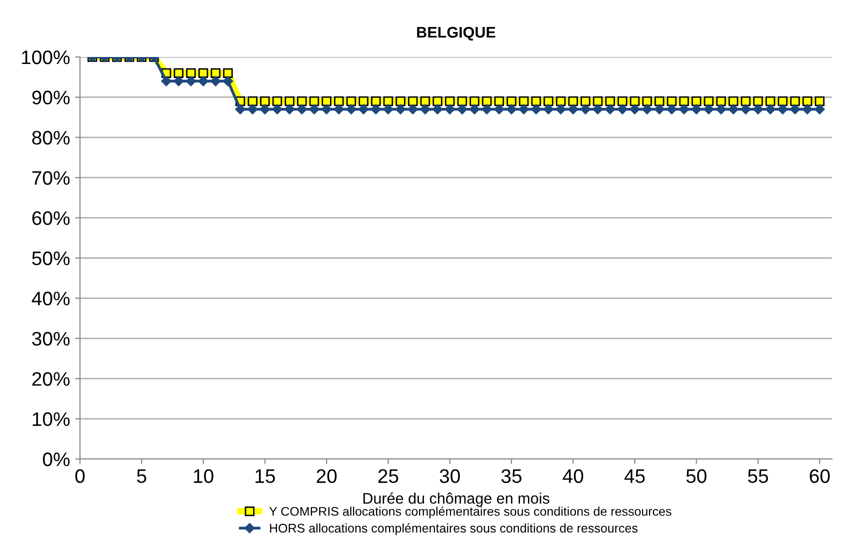 The image size is (841, 539). I want to click on y-tick-label: 70%, so click(51, 178).